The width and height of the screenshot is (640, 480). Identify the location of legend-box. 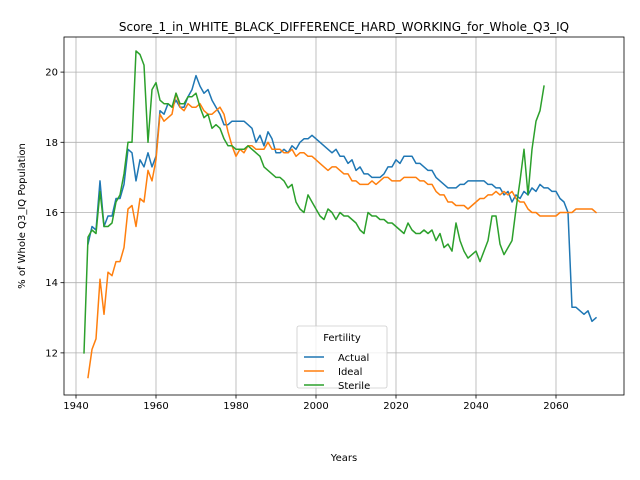
(342, 357).